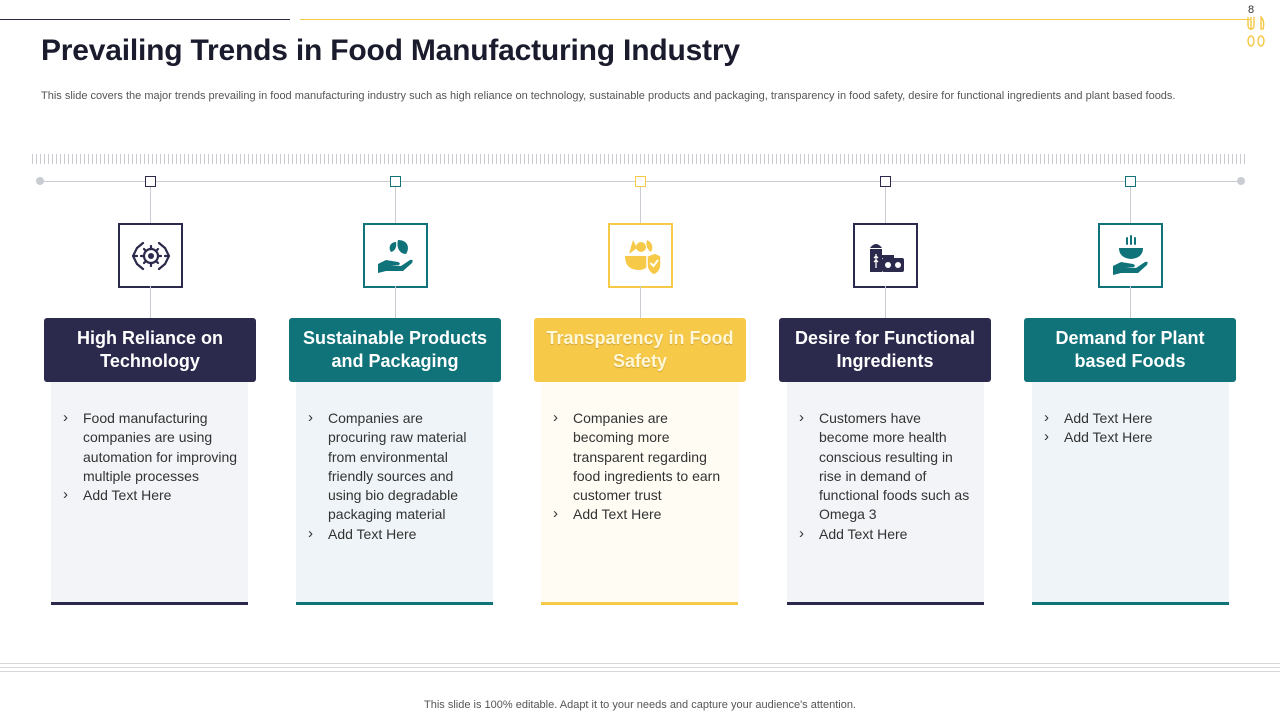 The width and height of the screenshot is (1280, 720). Describe the element at coordinates (145, 19) in the screenshot. I see `top-divider-dark` at that location.